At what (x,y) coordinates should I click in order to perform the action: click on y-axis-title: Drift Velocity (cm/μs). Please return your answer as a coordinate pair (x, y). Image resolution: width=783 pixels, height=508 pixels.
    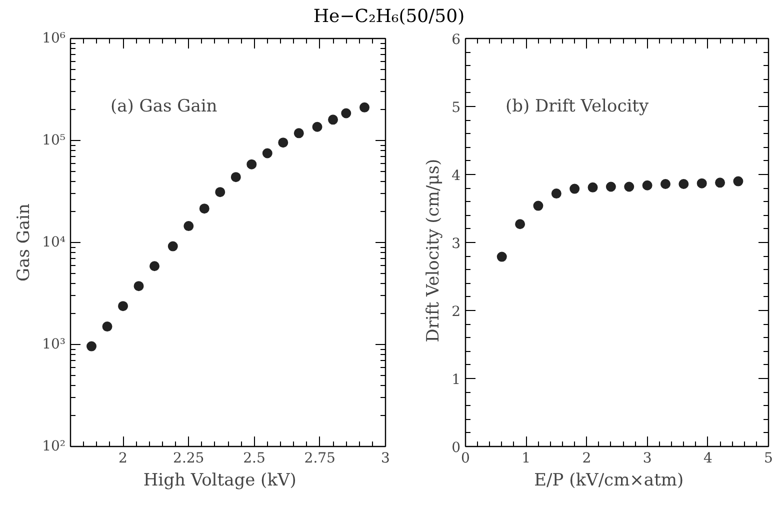
    Looking at the image, I should click on (434, 250).